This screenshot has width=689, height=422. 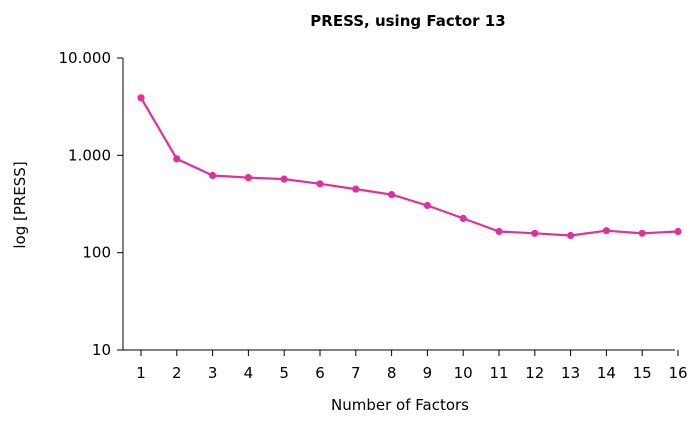 What do you see at coordinates (101, 350) in the screenshot?
I see `y-tick-label: 10` at bounding box center [101, 350].